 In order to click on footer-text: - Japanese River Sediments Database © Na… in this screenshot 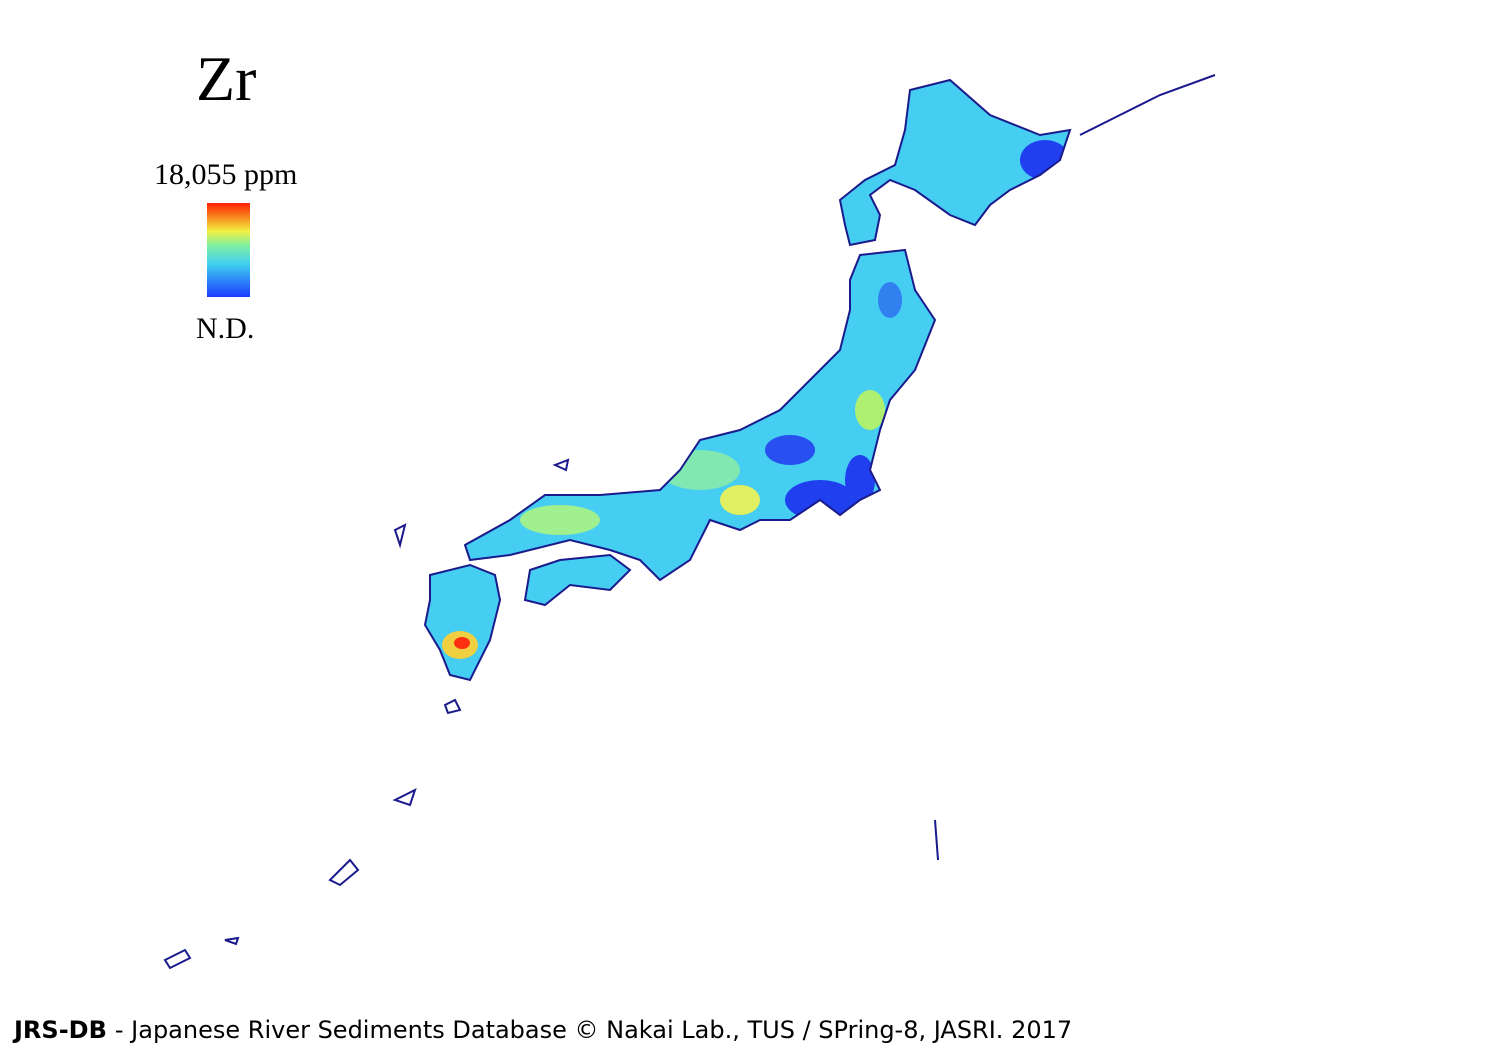, I will do `click(593, 1030)`.